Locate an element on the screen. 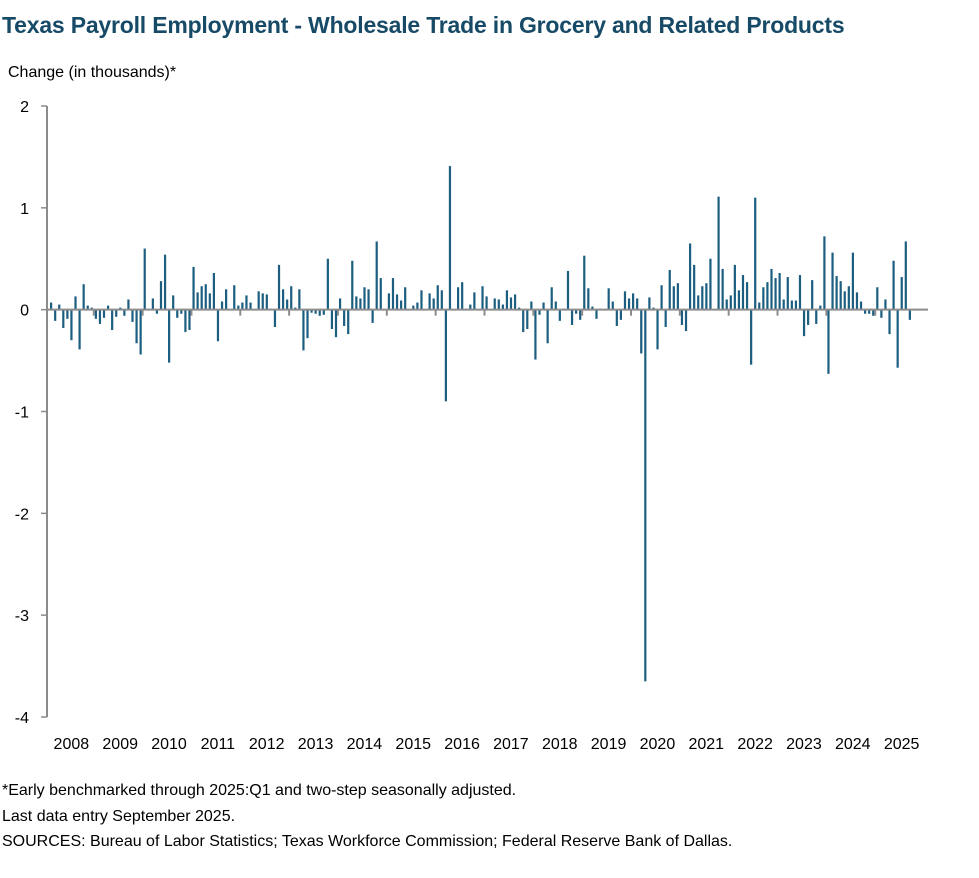 The image size is (979, 878). x-tick-label: 2016 is located at coordinates (462, 744).